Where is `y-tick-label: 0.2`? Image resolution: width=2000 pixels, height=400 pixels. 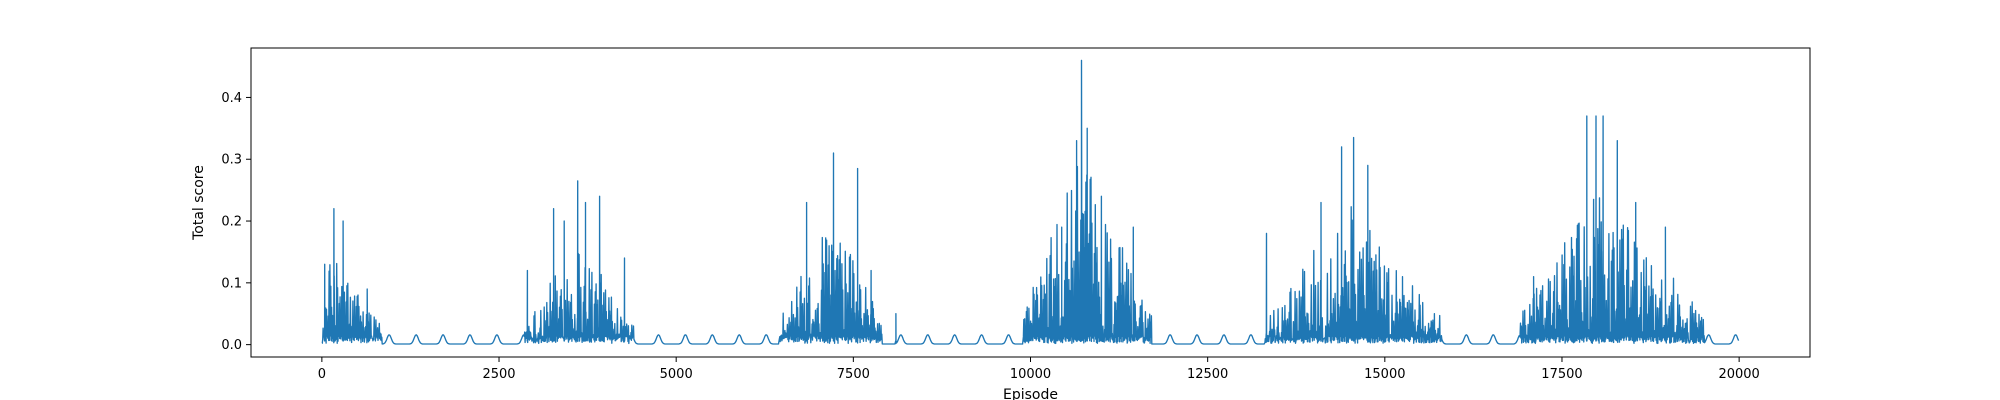
y-tick-label: 0.2 is located at coordinates (231, 222).